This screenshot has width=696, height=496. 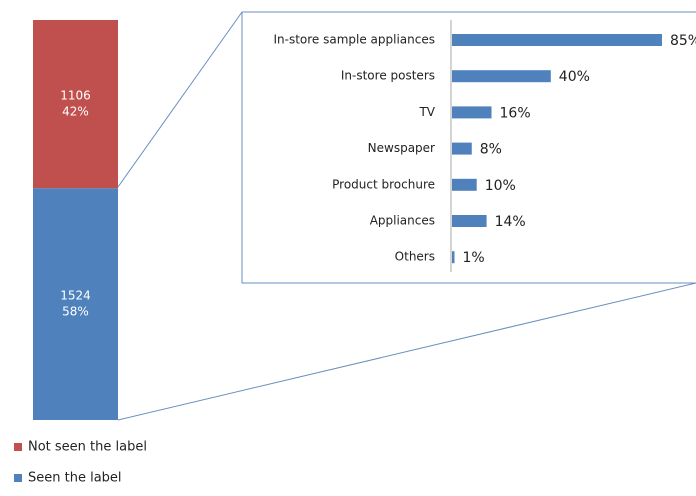 I want to click on data-label: 85%, so click(x=683, y=41).